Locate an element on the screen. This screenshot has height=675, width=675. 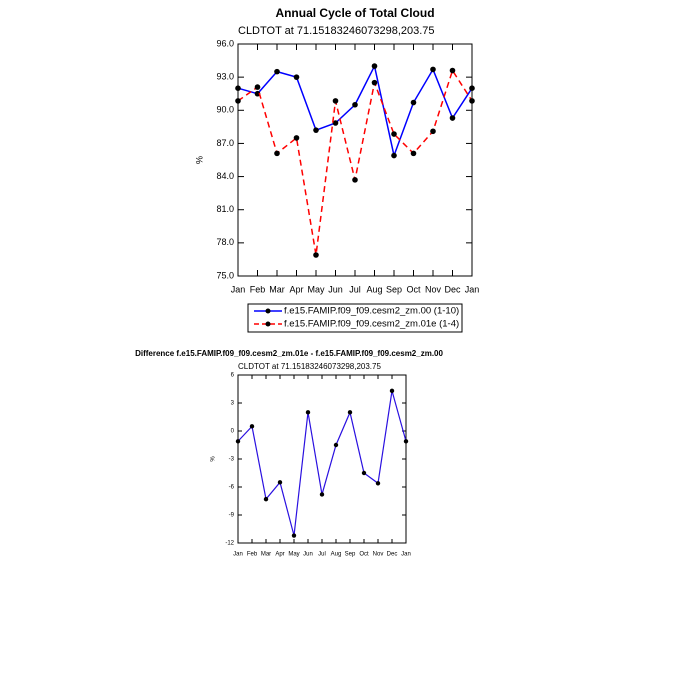
y-tick-label: 0 is located at coordinates (233, 432).